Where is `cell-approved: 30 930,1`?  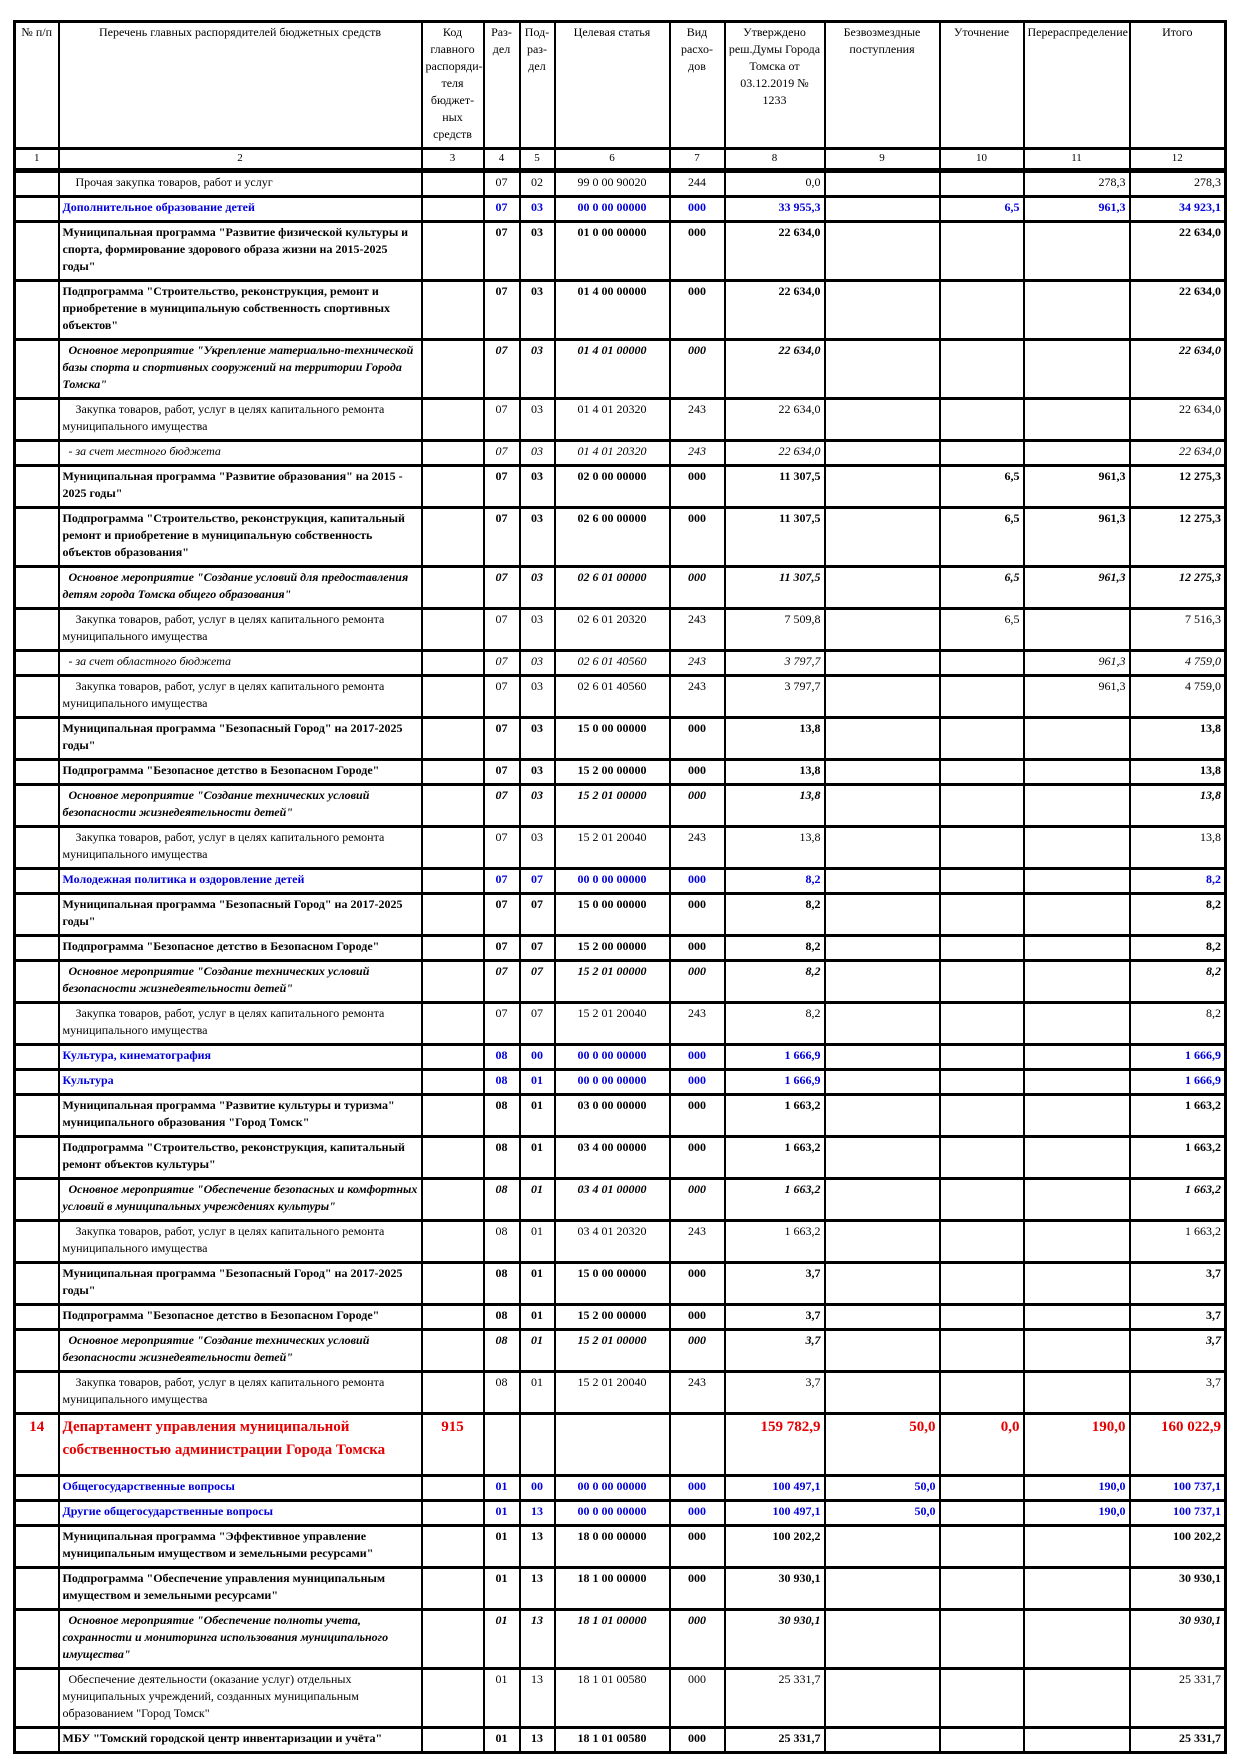 cell-approved: 30 930,1 is located at coordinates (774, 1639).